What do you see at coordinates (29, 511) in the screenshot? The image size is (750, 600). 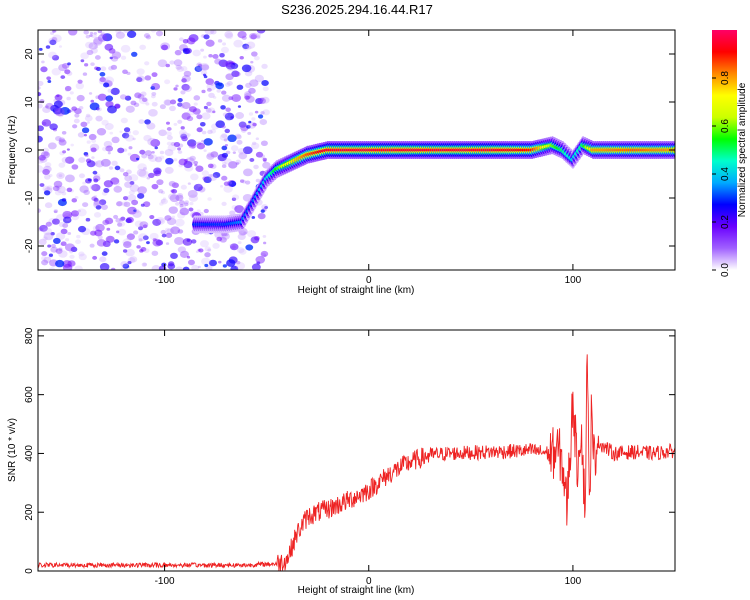 I see `y-tick-label: 200` at bounding box center [29, 511].